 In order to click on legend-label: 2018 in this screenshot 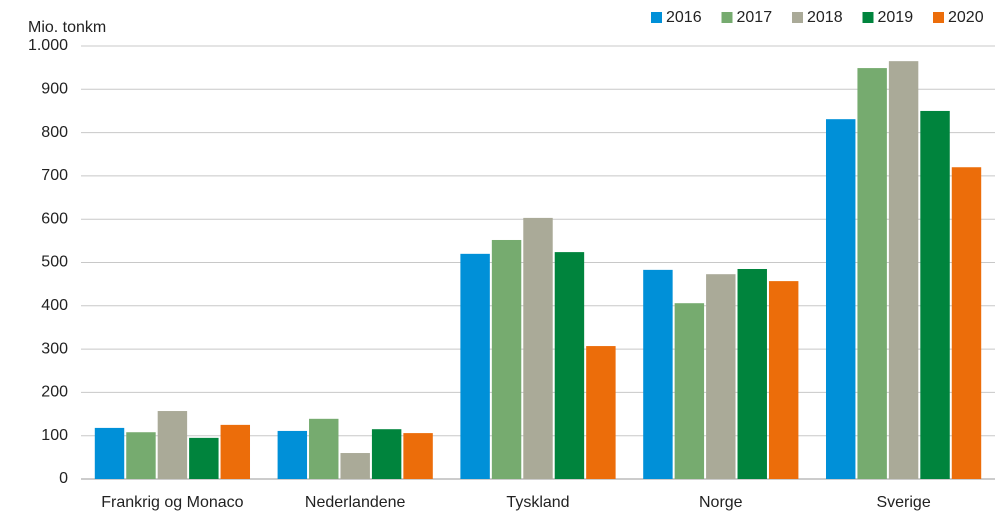, I will do `click(825, 17)`.